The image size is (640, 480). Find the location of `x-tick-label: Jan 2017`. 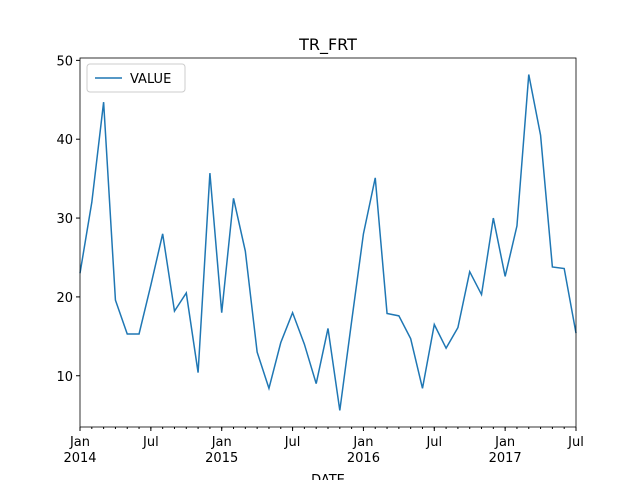

x-tick-label: Jan 2017 is located at coordinates (505, 450).